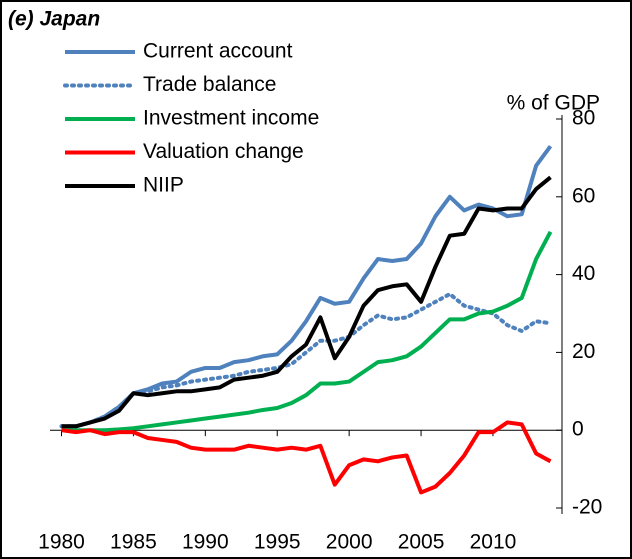  I want to click on x-tick-label: 2010, so click(493, 542).